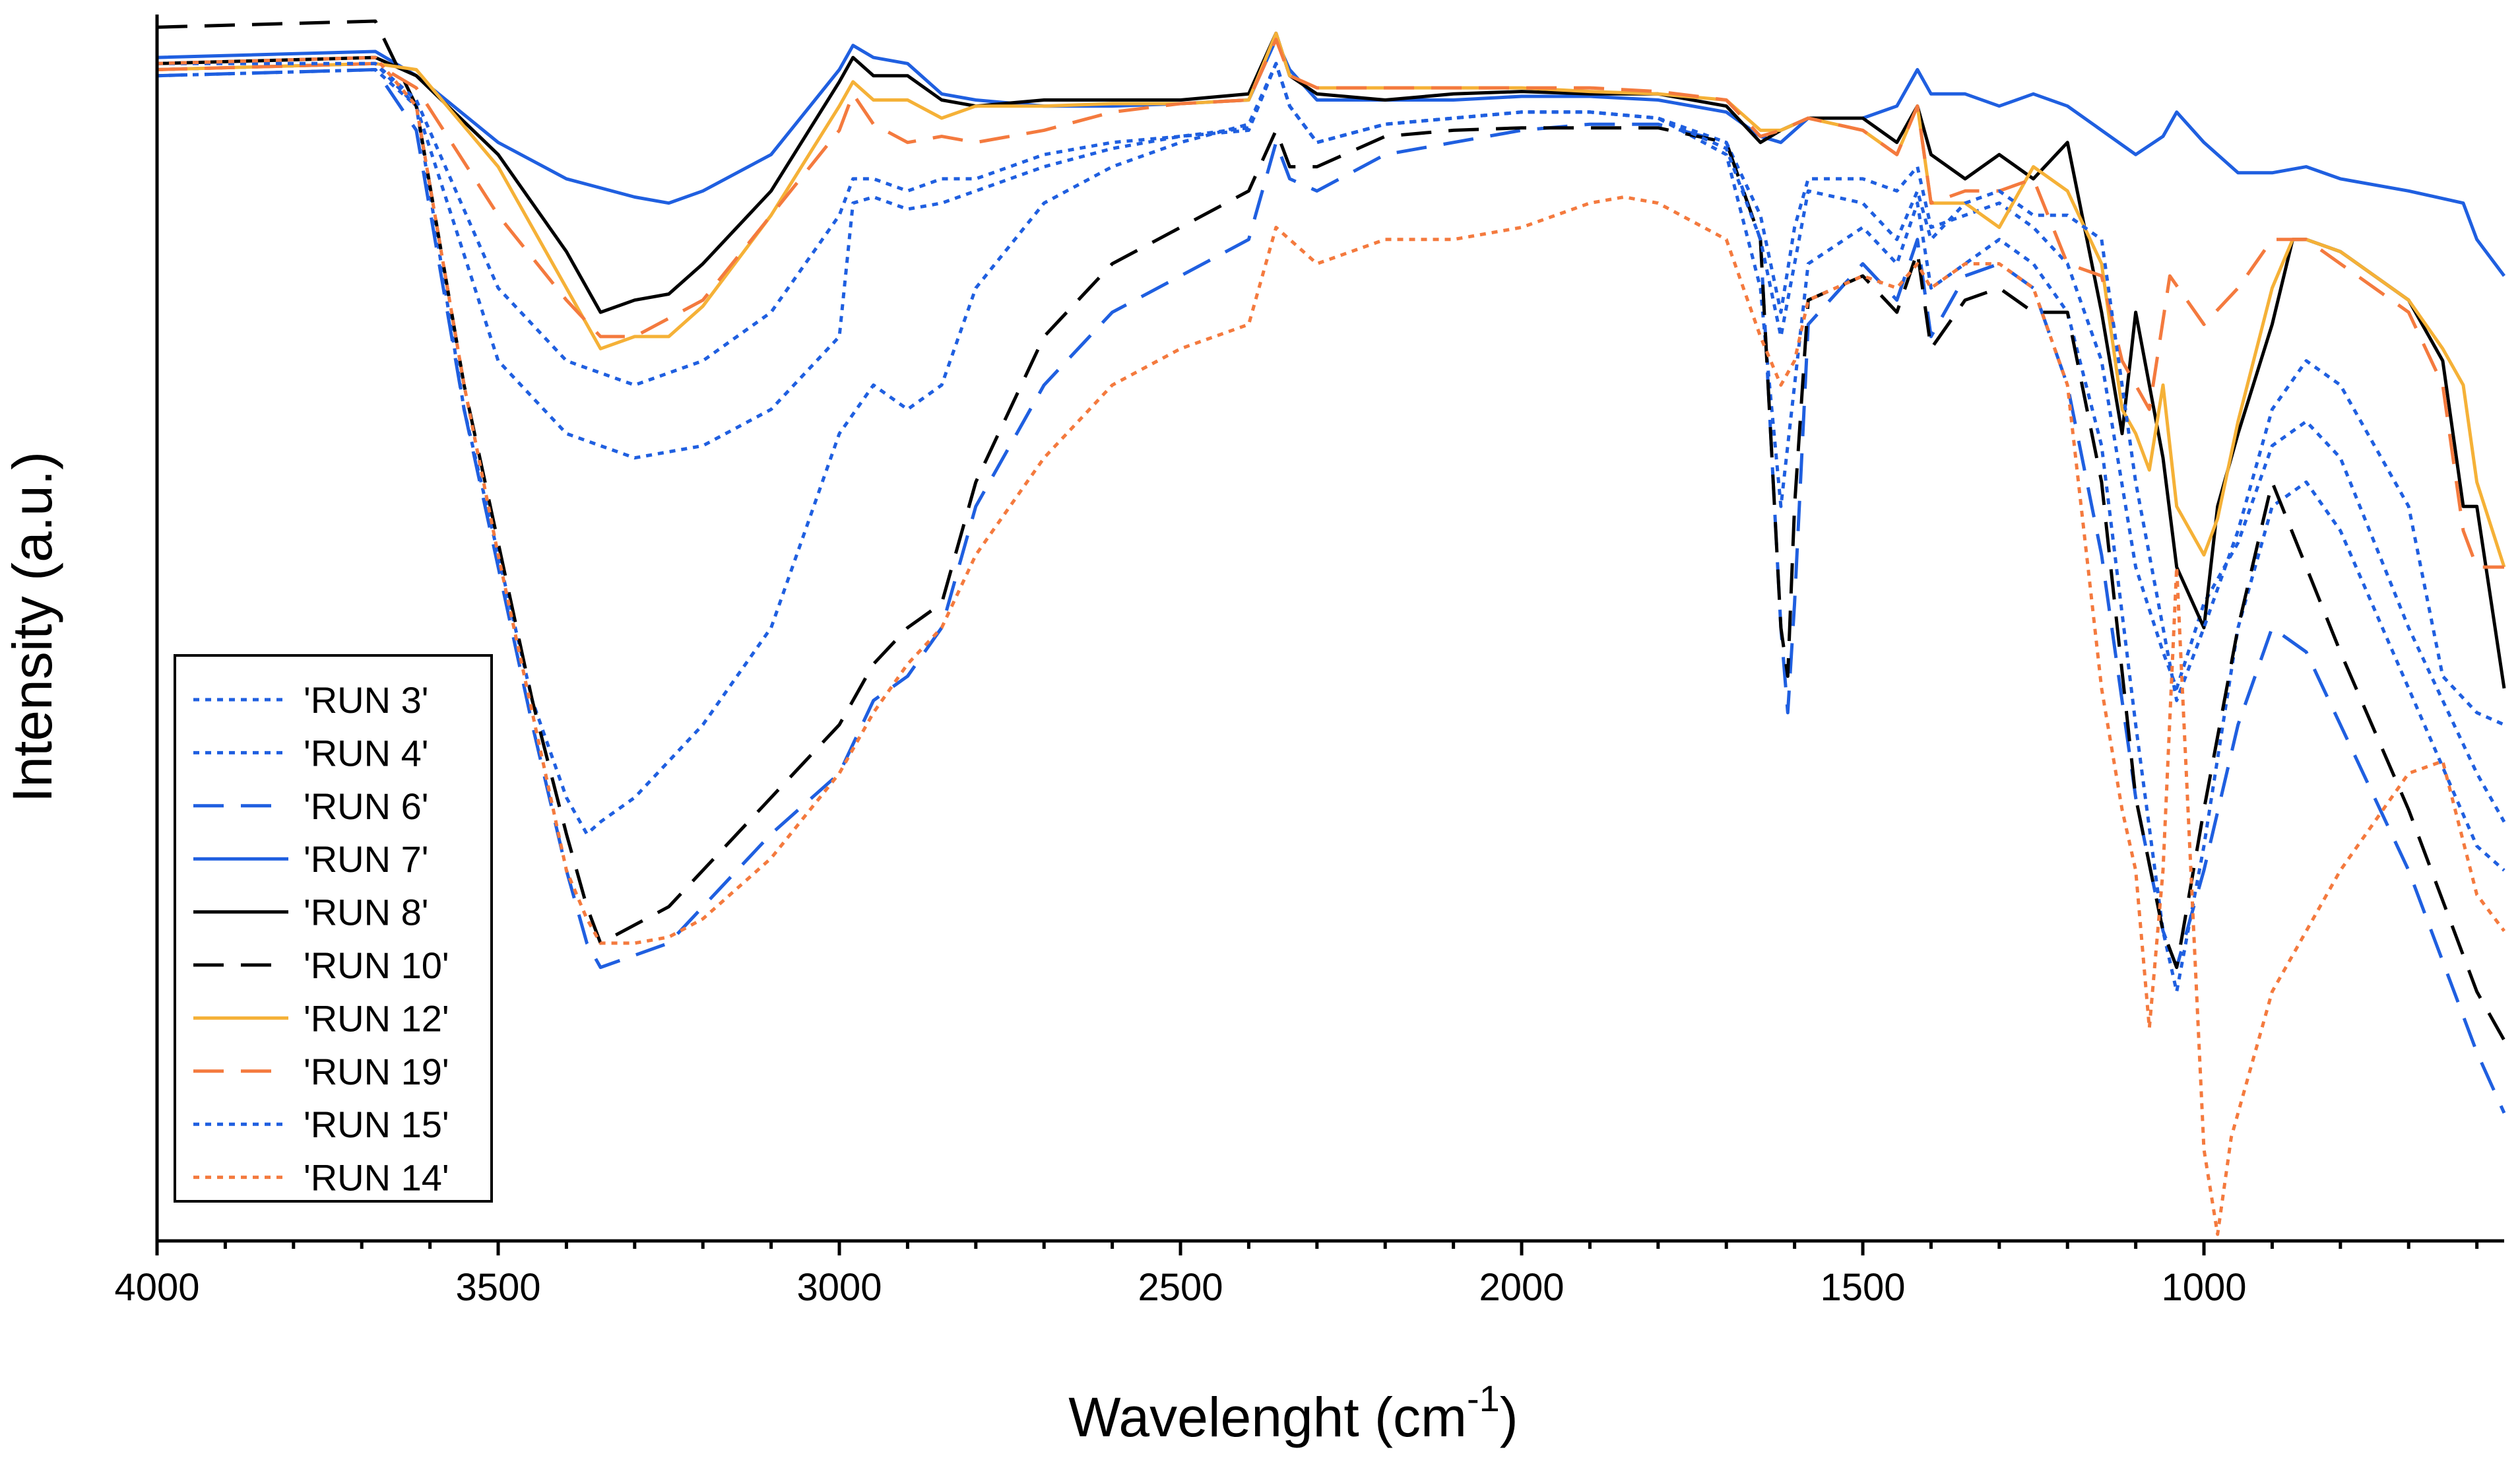  I want to click on x-tick-label-1000: 1000, so click(2204, 1287).